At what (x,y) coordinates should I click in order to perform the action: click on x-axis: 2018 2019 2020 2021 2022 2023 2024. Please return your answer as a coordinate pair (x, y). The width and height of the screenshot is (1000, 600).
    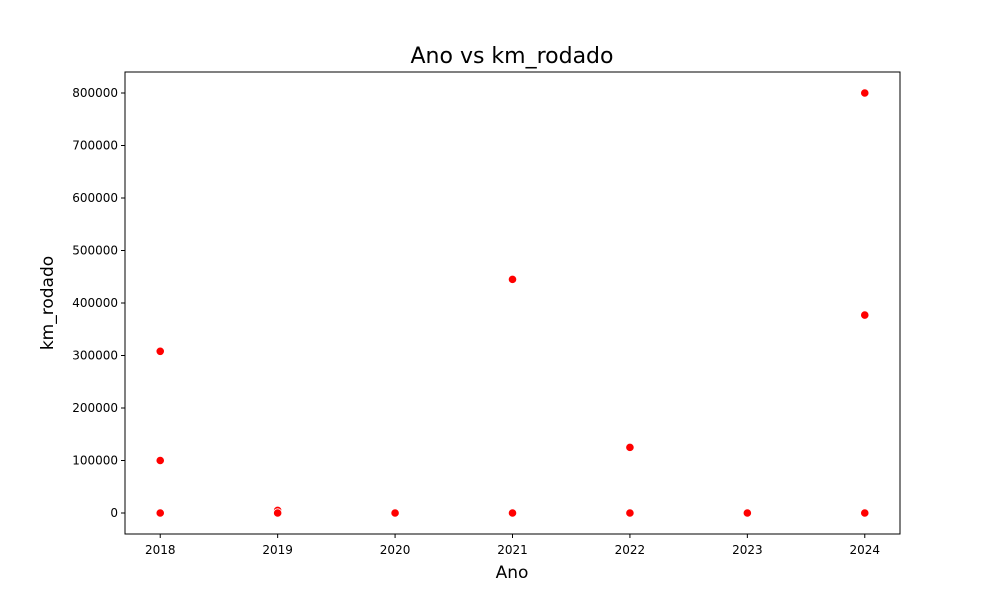
    Looking at the image, I should click on (512, 545).